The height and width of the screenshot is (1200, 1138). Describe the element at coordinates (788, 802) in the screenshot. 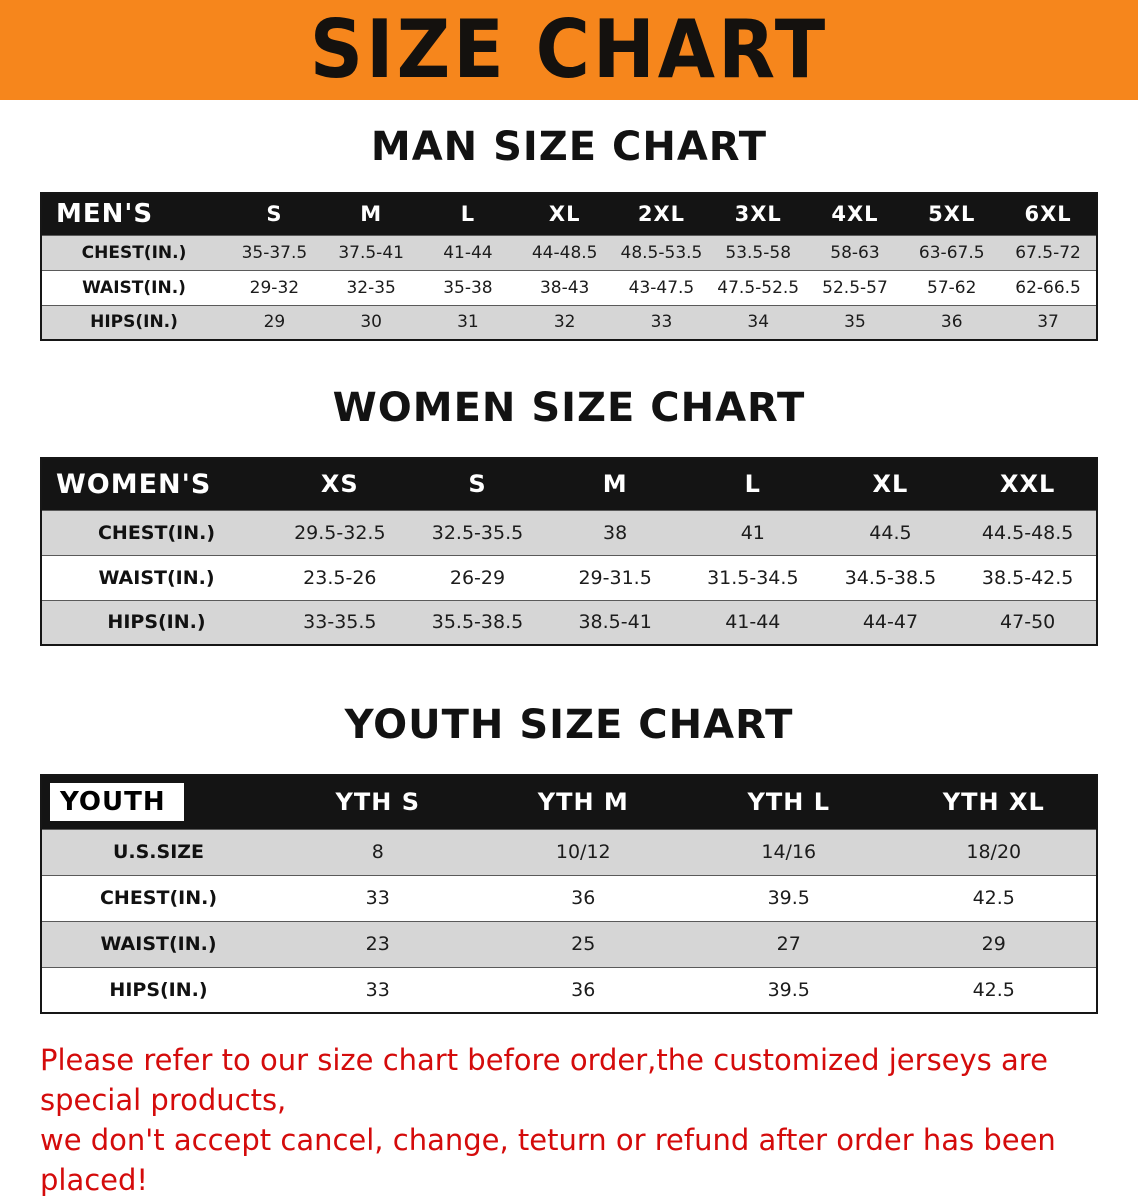

I see `size-column-header: YTH L` at that location.